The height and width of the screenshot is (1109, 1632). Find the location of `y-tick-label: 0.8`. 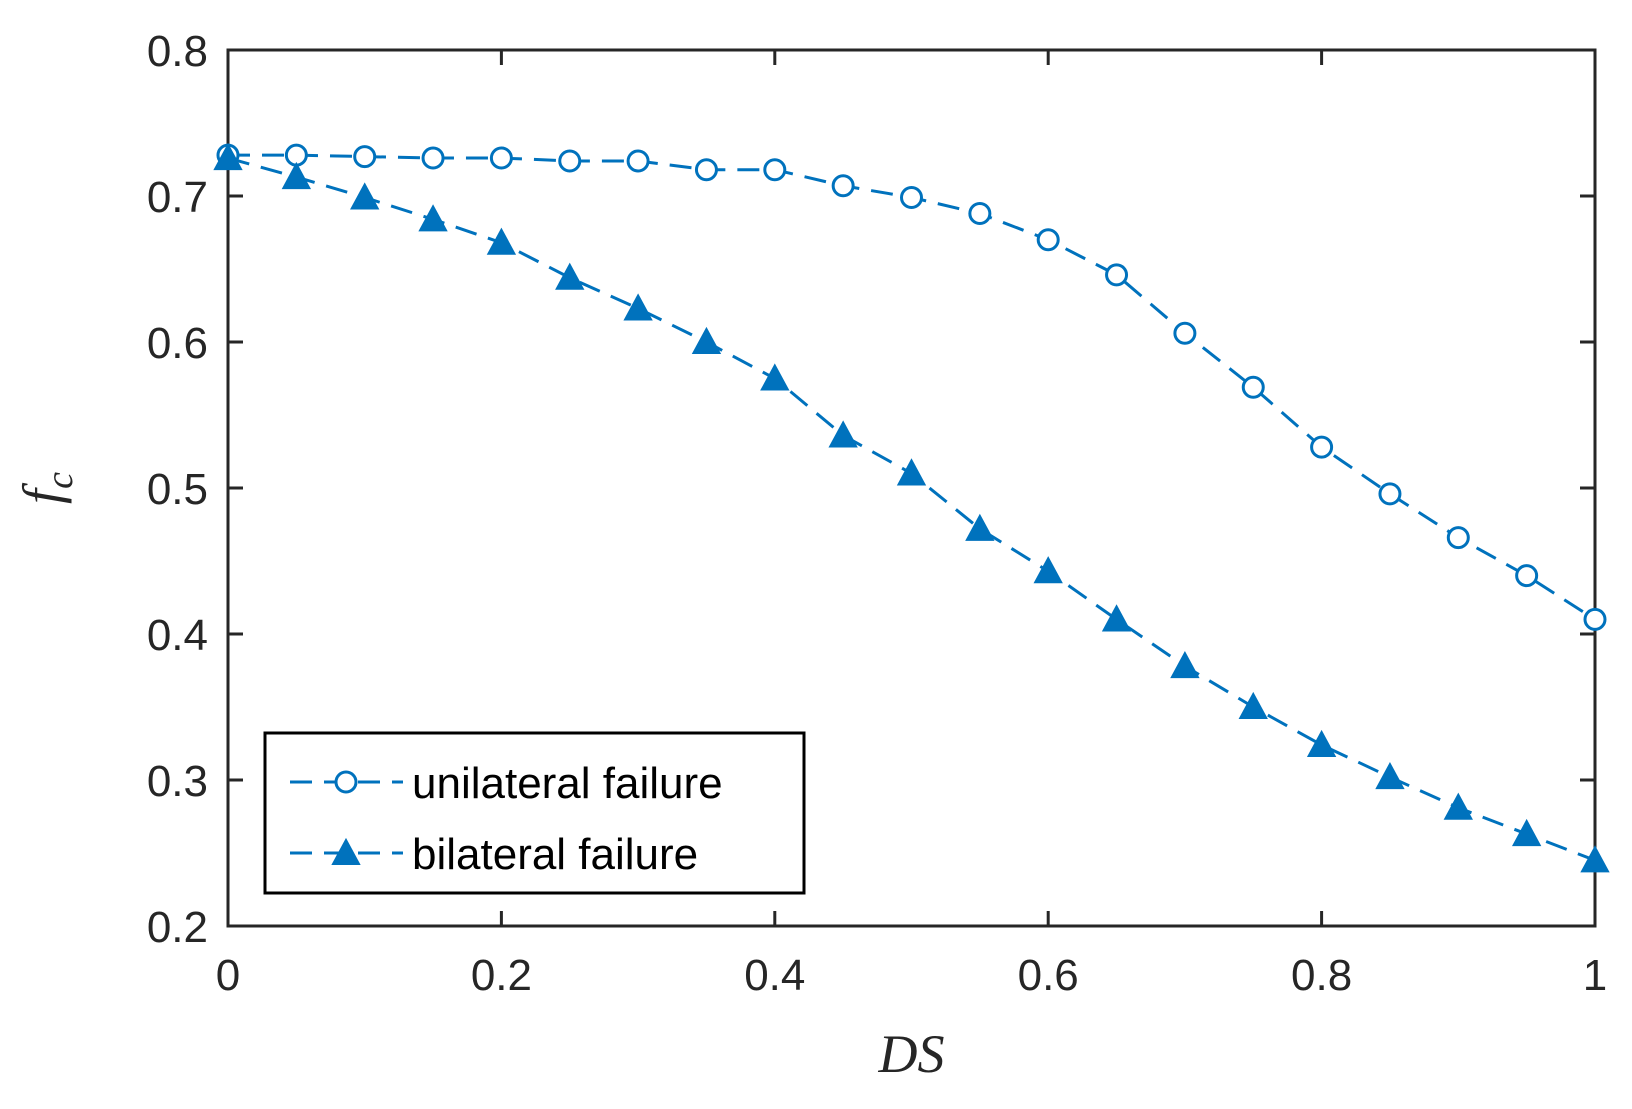

y-tick-label: 0.8 is located at coordinates (177, 51).